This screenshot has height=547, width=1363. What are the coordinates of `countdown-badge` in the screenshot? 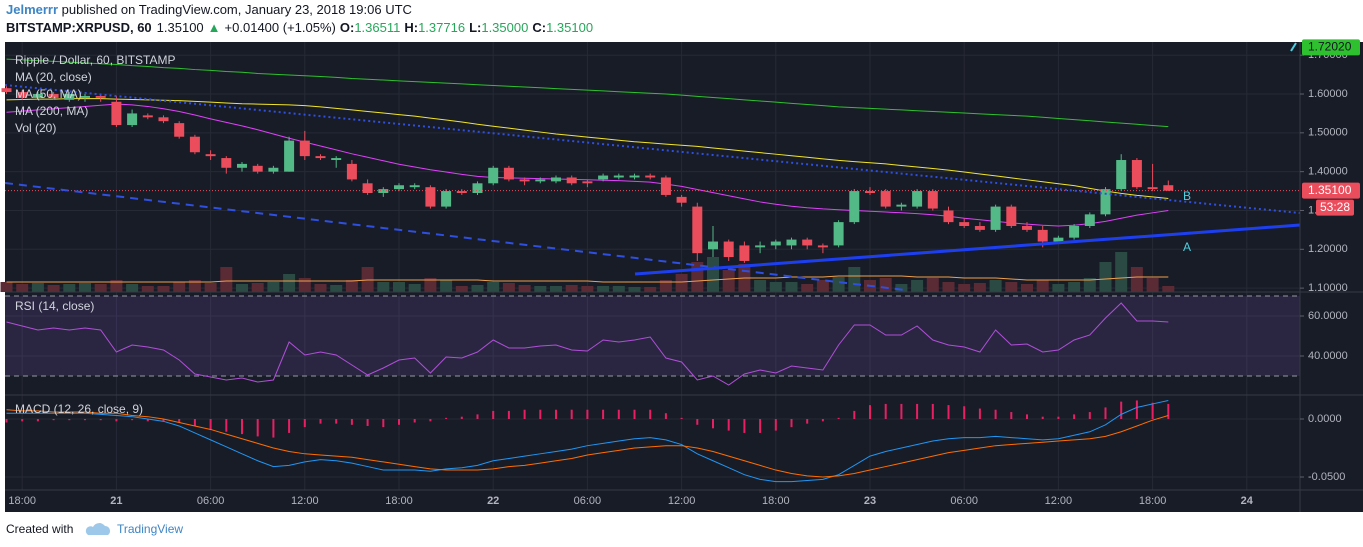 It's located at (1335, 207).